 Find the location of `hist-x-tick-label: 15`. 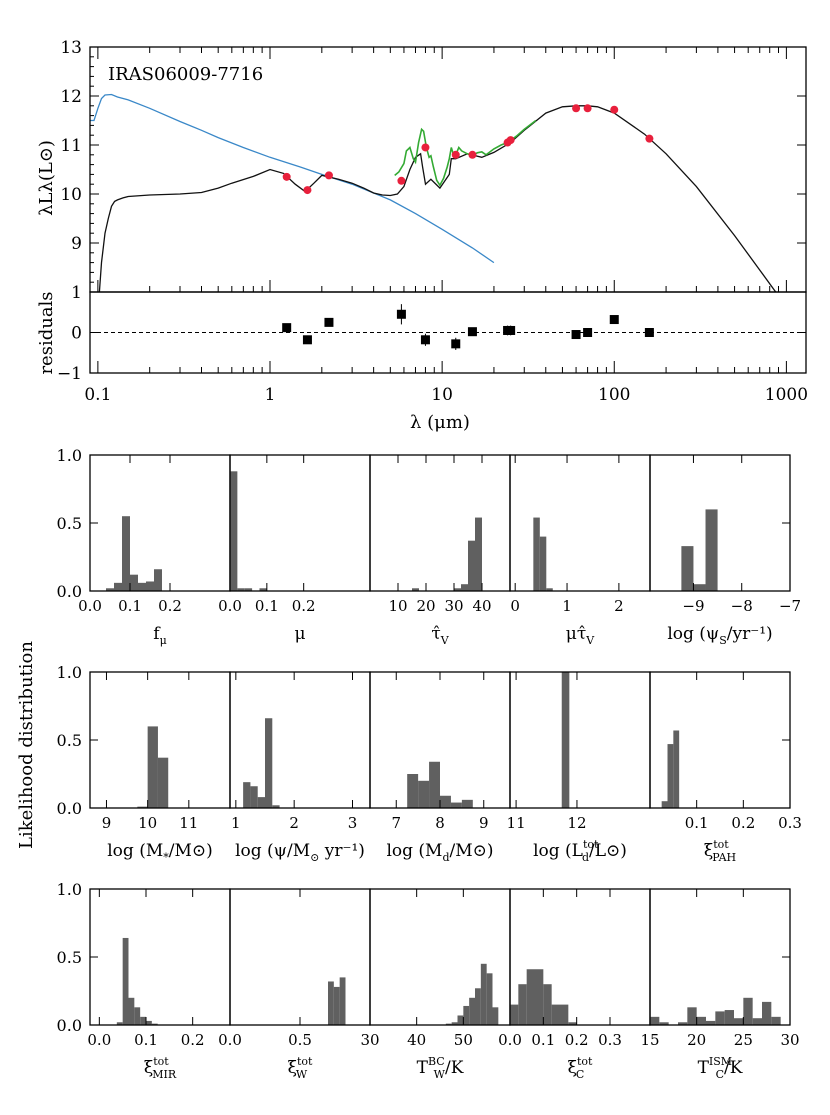

hist-x-tick-label: 15 is located at coordinates (649, 1040).